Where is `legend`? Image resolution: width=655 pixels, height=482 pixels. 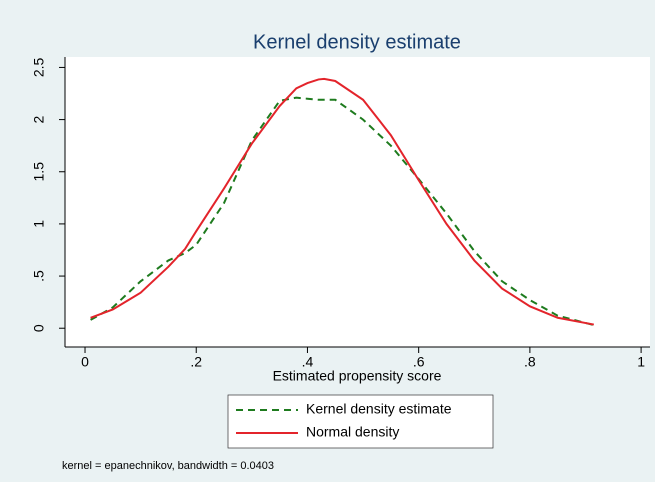 legend is located at coordinates (360, 421).